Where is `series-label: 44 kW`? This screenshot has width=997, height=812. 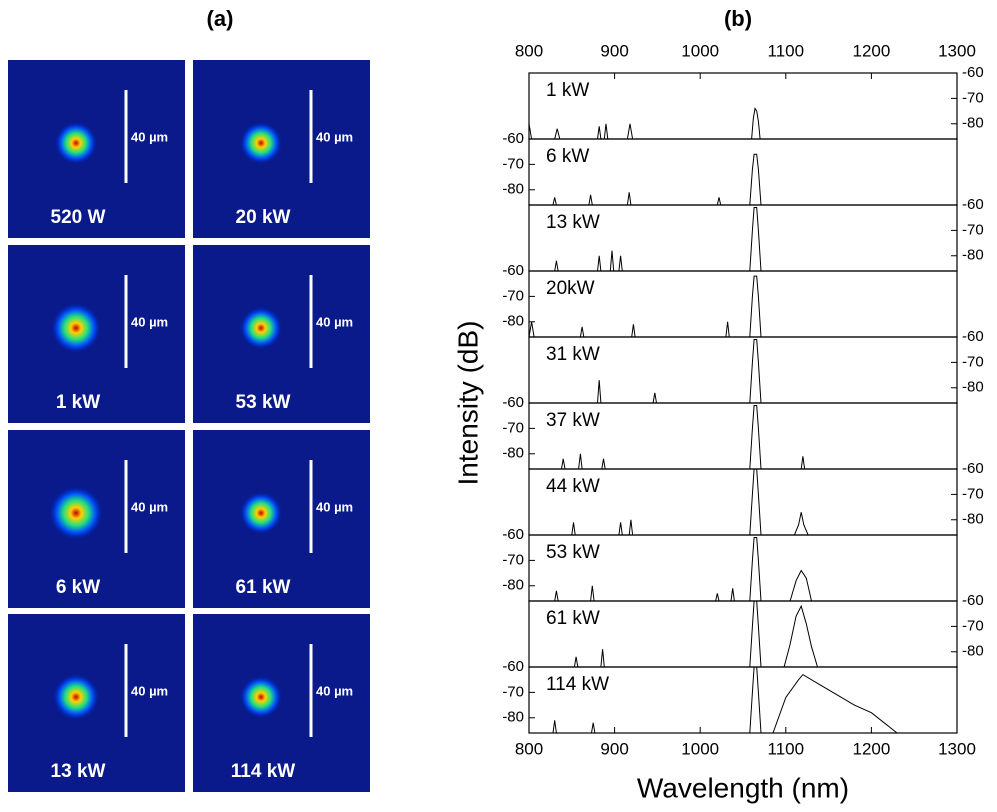
series-label: 44 kW is located at coordinates (573, 486).